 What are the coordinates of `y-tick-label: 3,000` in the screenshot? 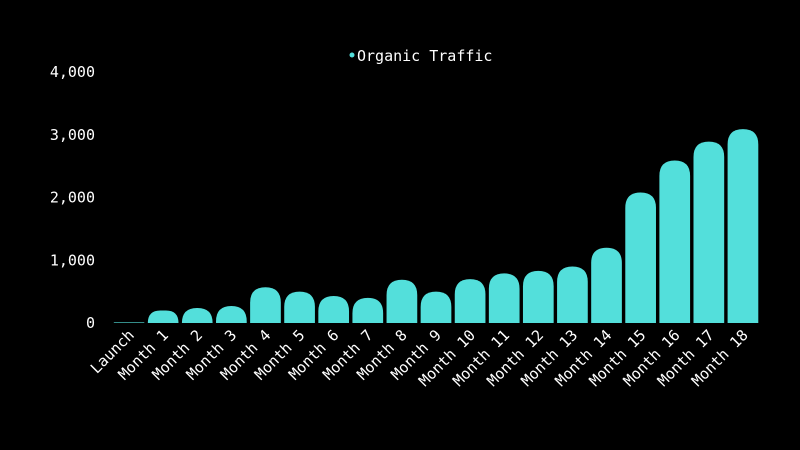 It's located at (72, 135).